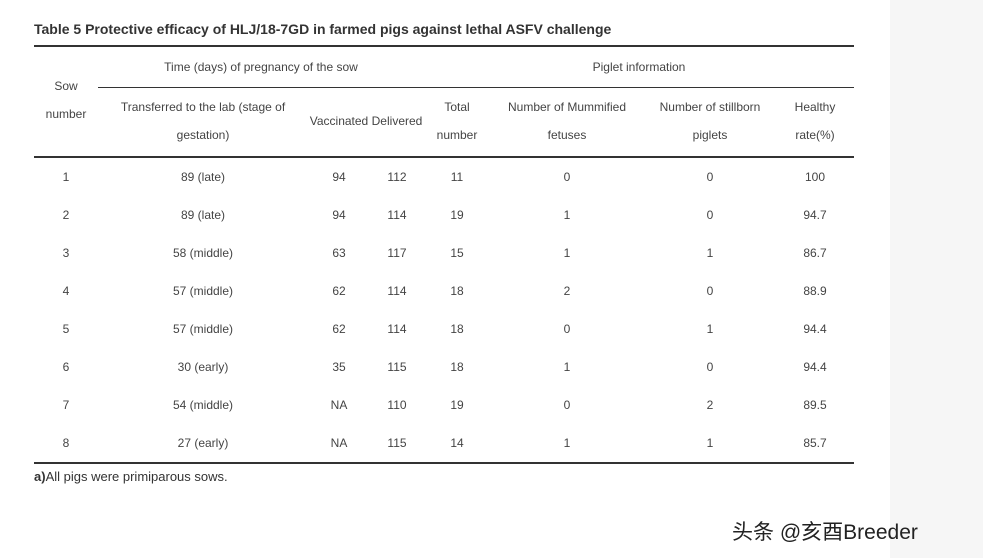  Describe the element at coordinates (444, 463) in the screenshot. I see `table-bottom-rule` at that location.